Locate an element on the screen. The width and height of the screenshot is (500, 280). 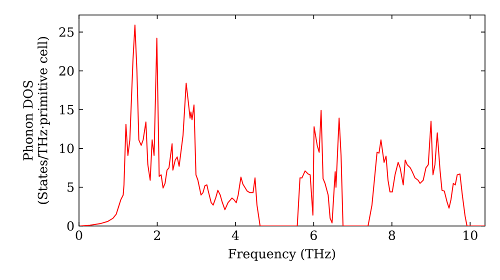
y-tick-label: 10 is located at coordinates (67, 149).